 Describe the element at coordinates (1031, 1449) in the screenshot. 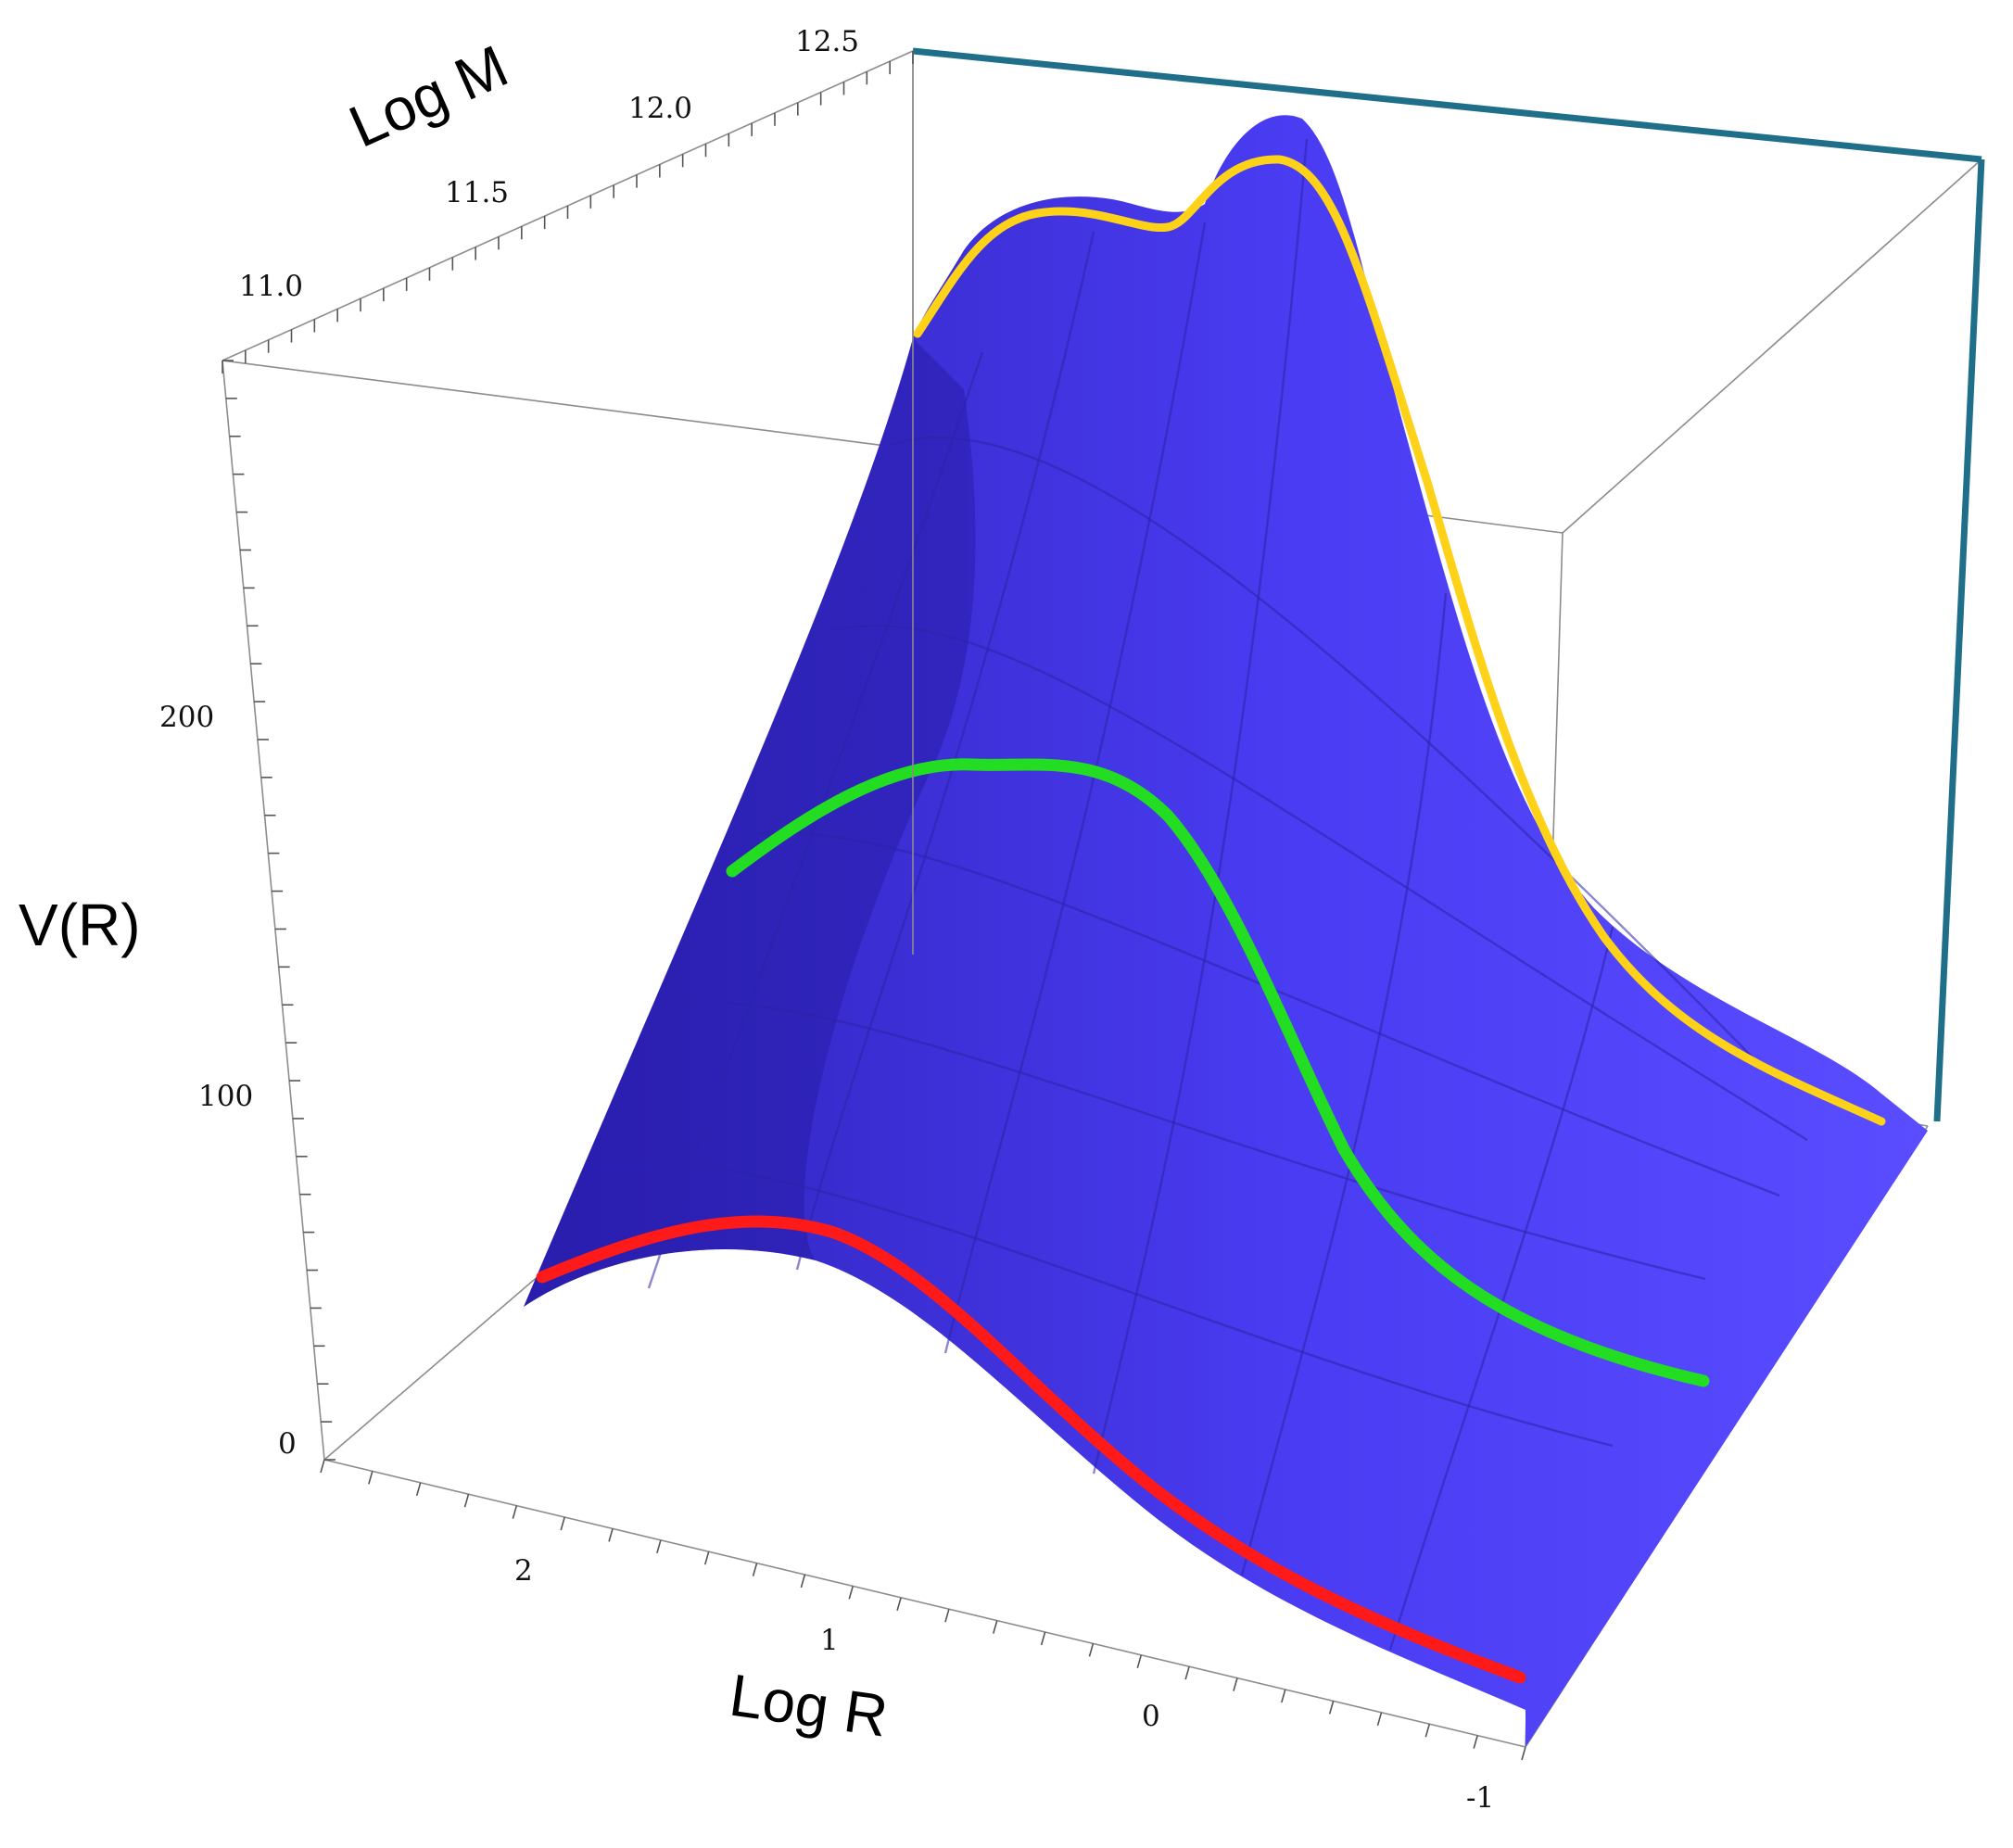

I see `curve-red` at that location.